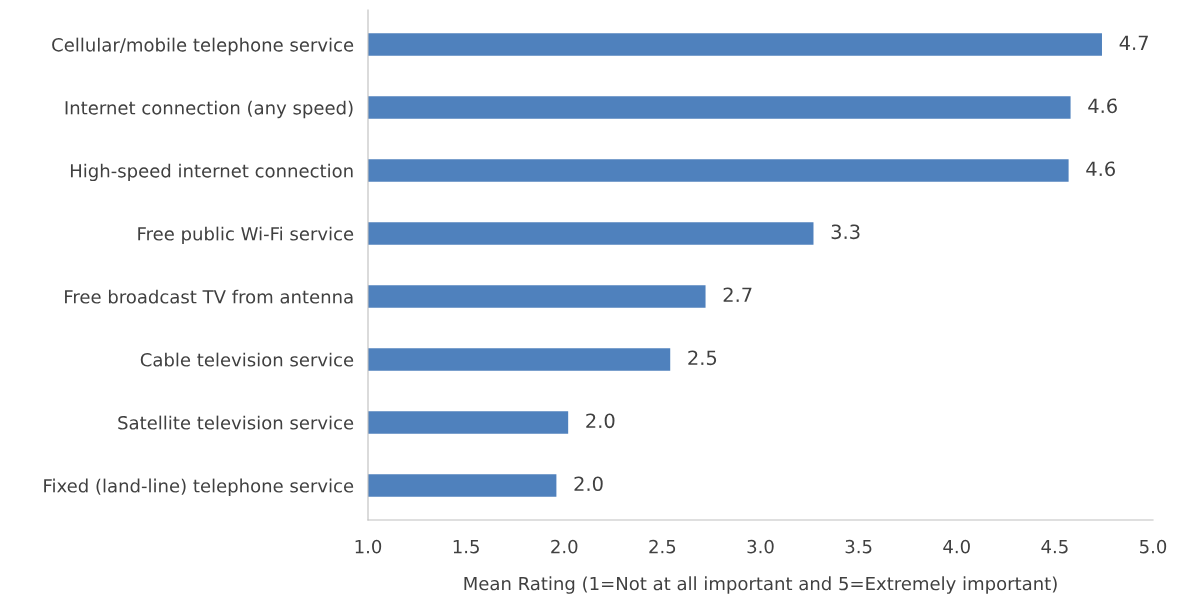  What do you see at coordinates (760, 585) in the screenshot?
I see `x-axis-title: Mean Rating (1=Not at all important and 5=Extremely important)` at bounding box center [760, 585].